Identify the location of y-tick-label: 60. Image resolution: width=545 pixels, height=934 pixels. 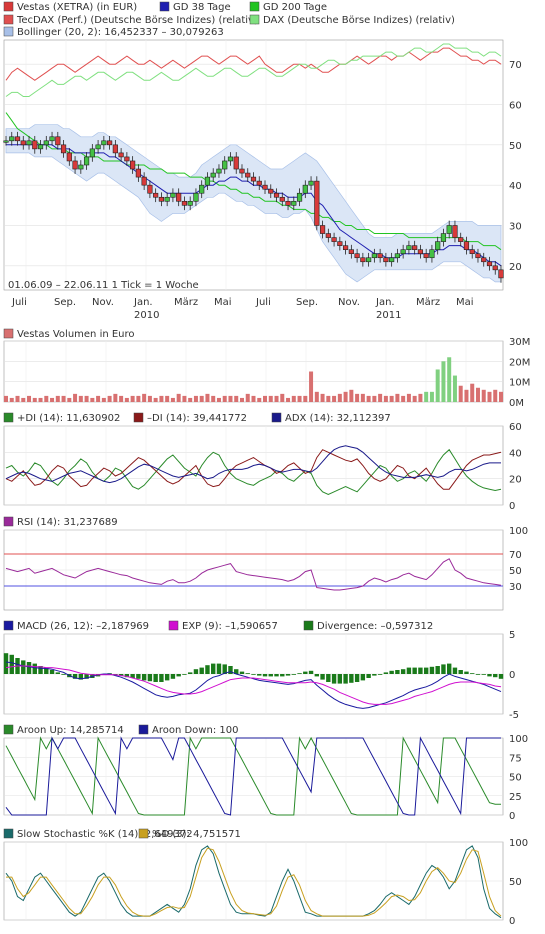
(515, 427).